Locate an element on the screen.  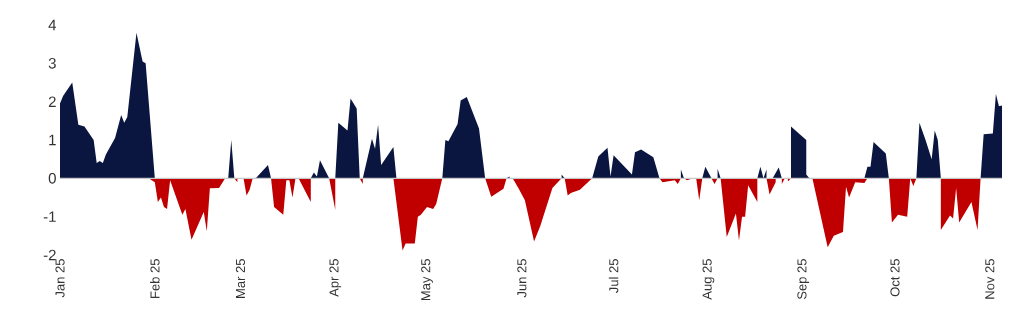
x-tick-label: Aug 25 is located at coordinates (708, 279).